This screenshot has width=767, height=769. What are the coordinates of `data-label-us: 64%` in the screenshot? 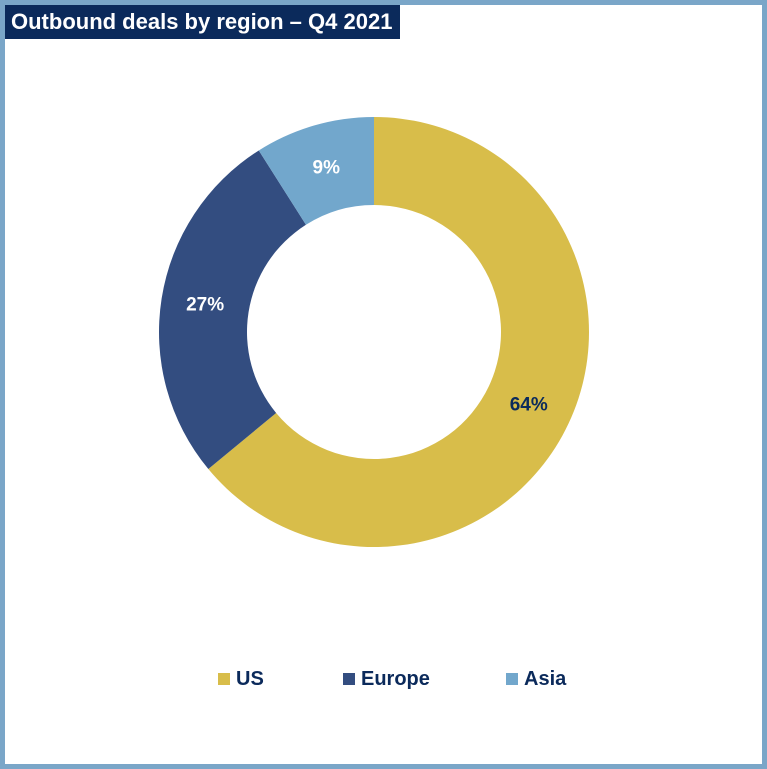 It's located at (529, 404).